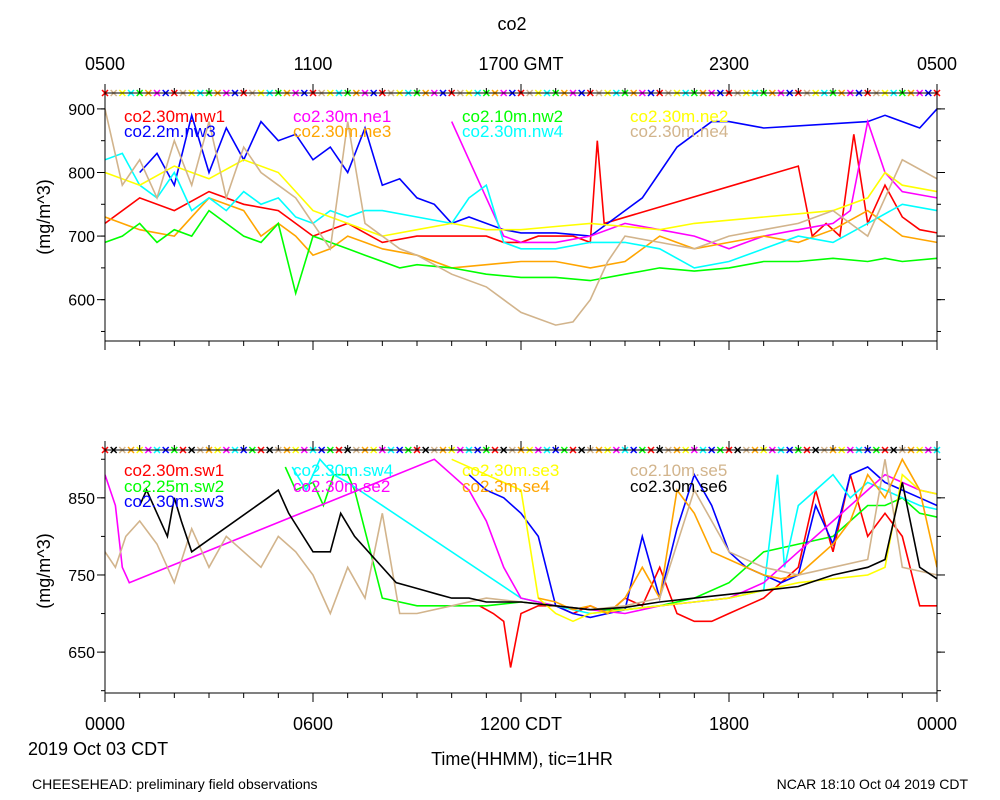 This screenshot has width=1000, height=800. What do you see at coordinates (342, 116) in the screenshot?
I see `legend-entry: co2.30m.ne1` at bounding box center [342, 116].